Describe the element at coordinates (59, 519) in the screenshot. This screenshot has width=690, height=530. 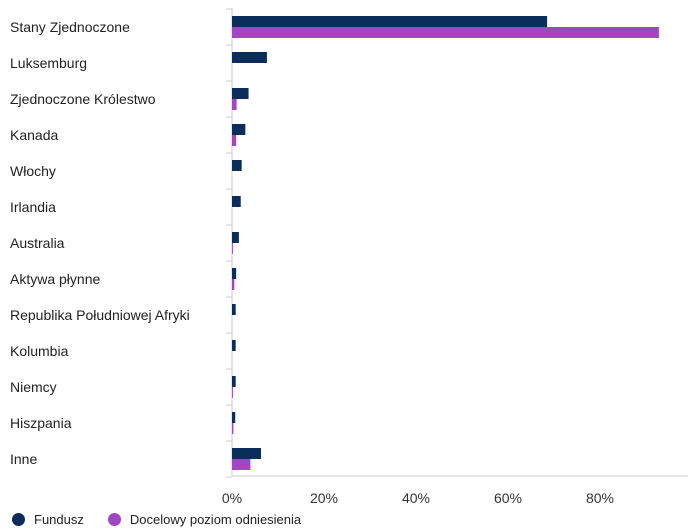
I see `legend-label-fundusz: Fundusz` at that location.